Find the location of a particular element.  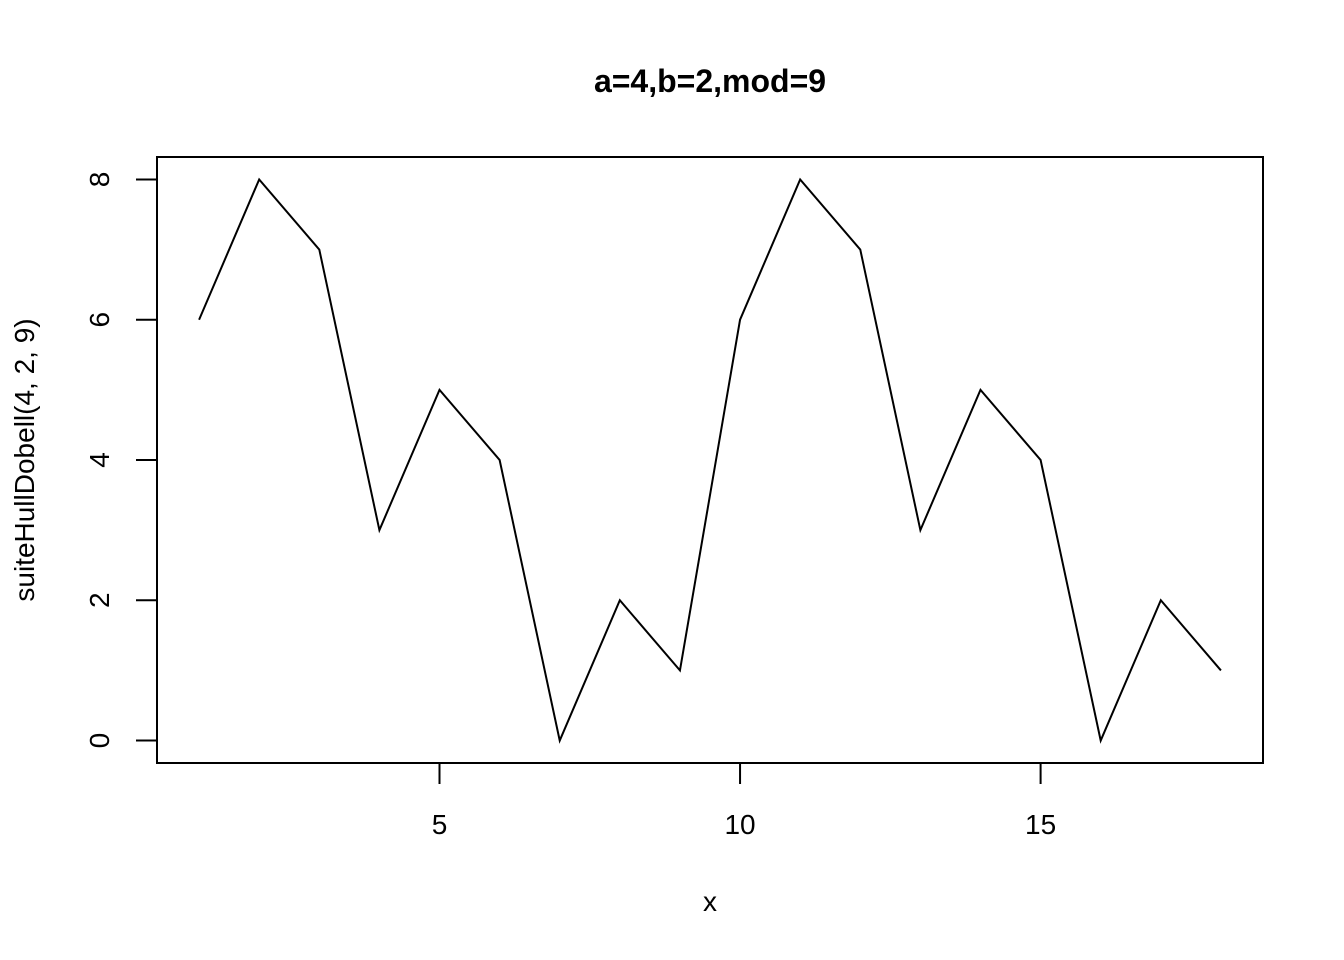

x-tick-label: 15 is located at coordinates (1040, 824).